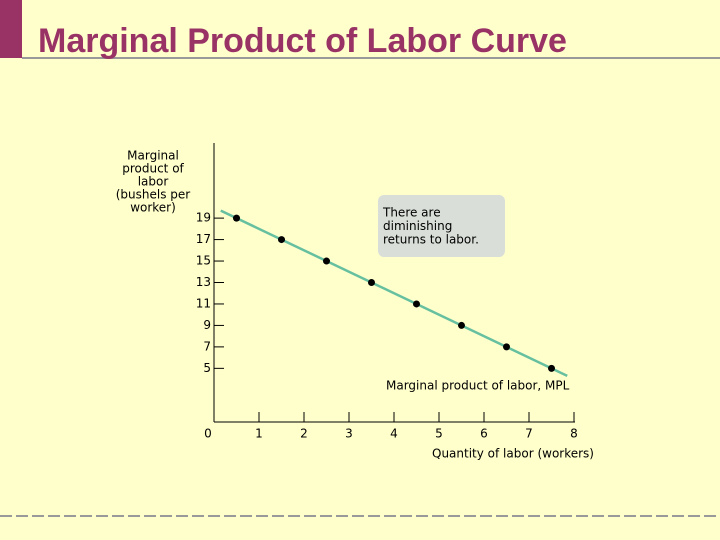 The image size is (720, 540). I want to click on x-tick-label: 7, so click(529, 434).